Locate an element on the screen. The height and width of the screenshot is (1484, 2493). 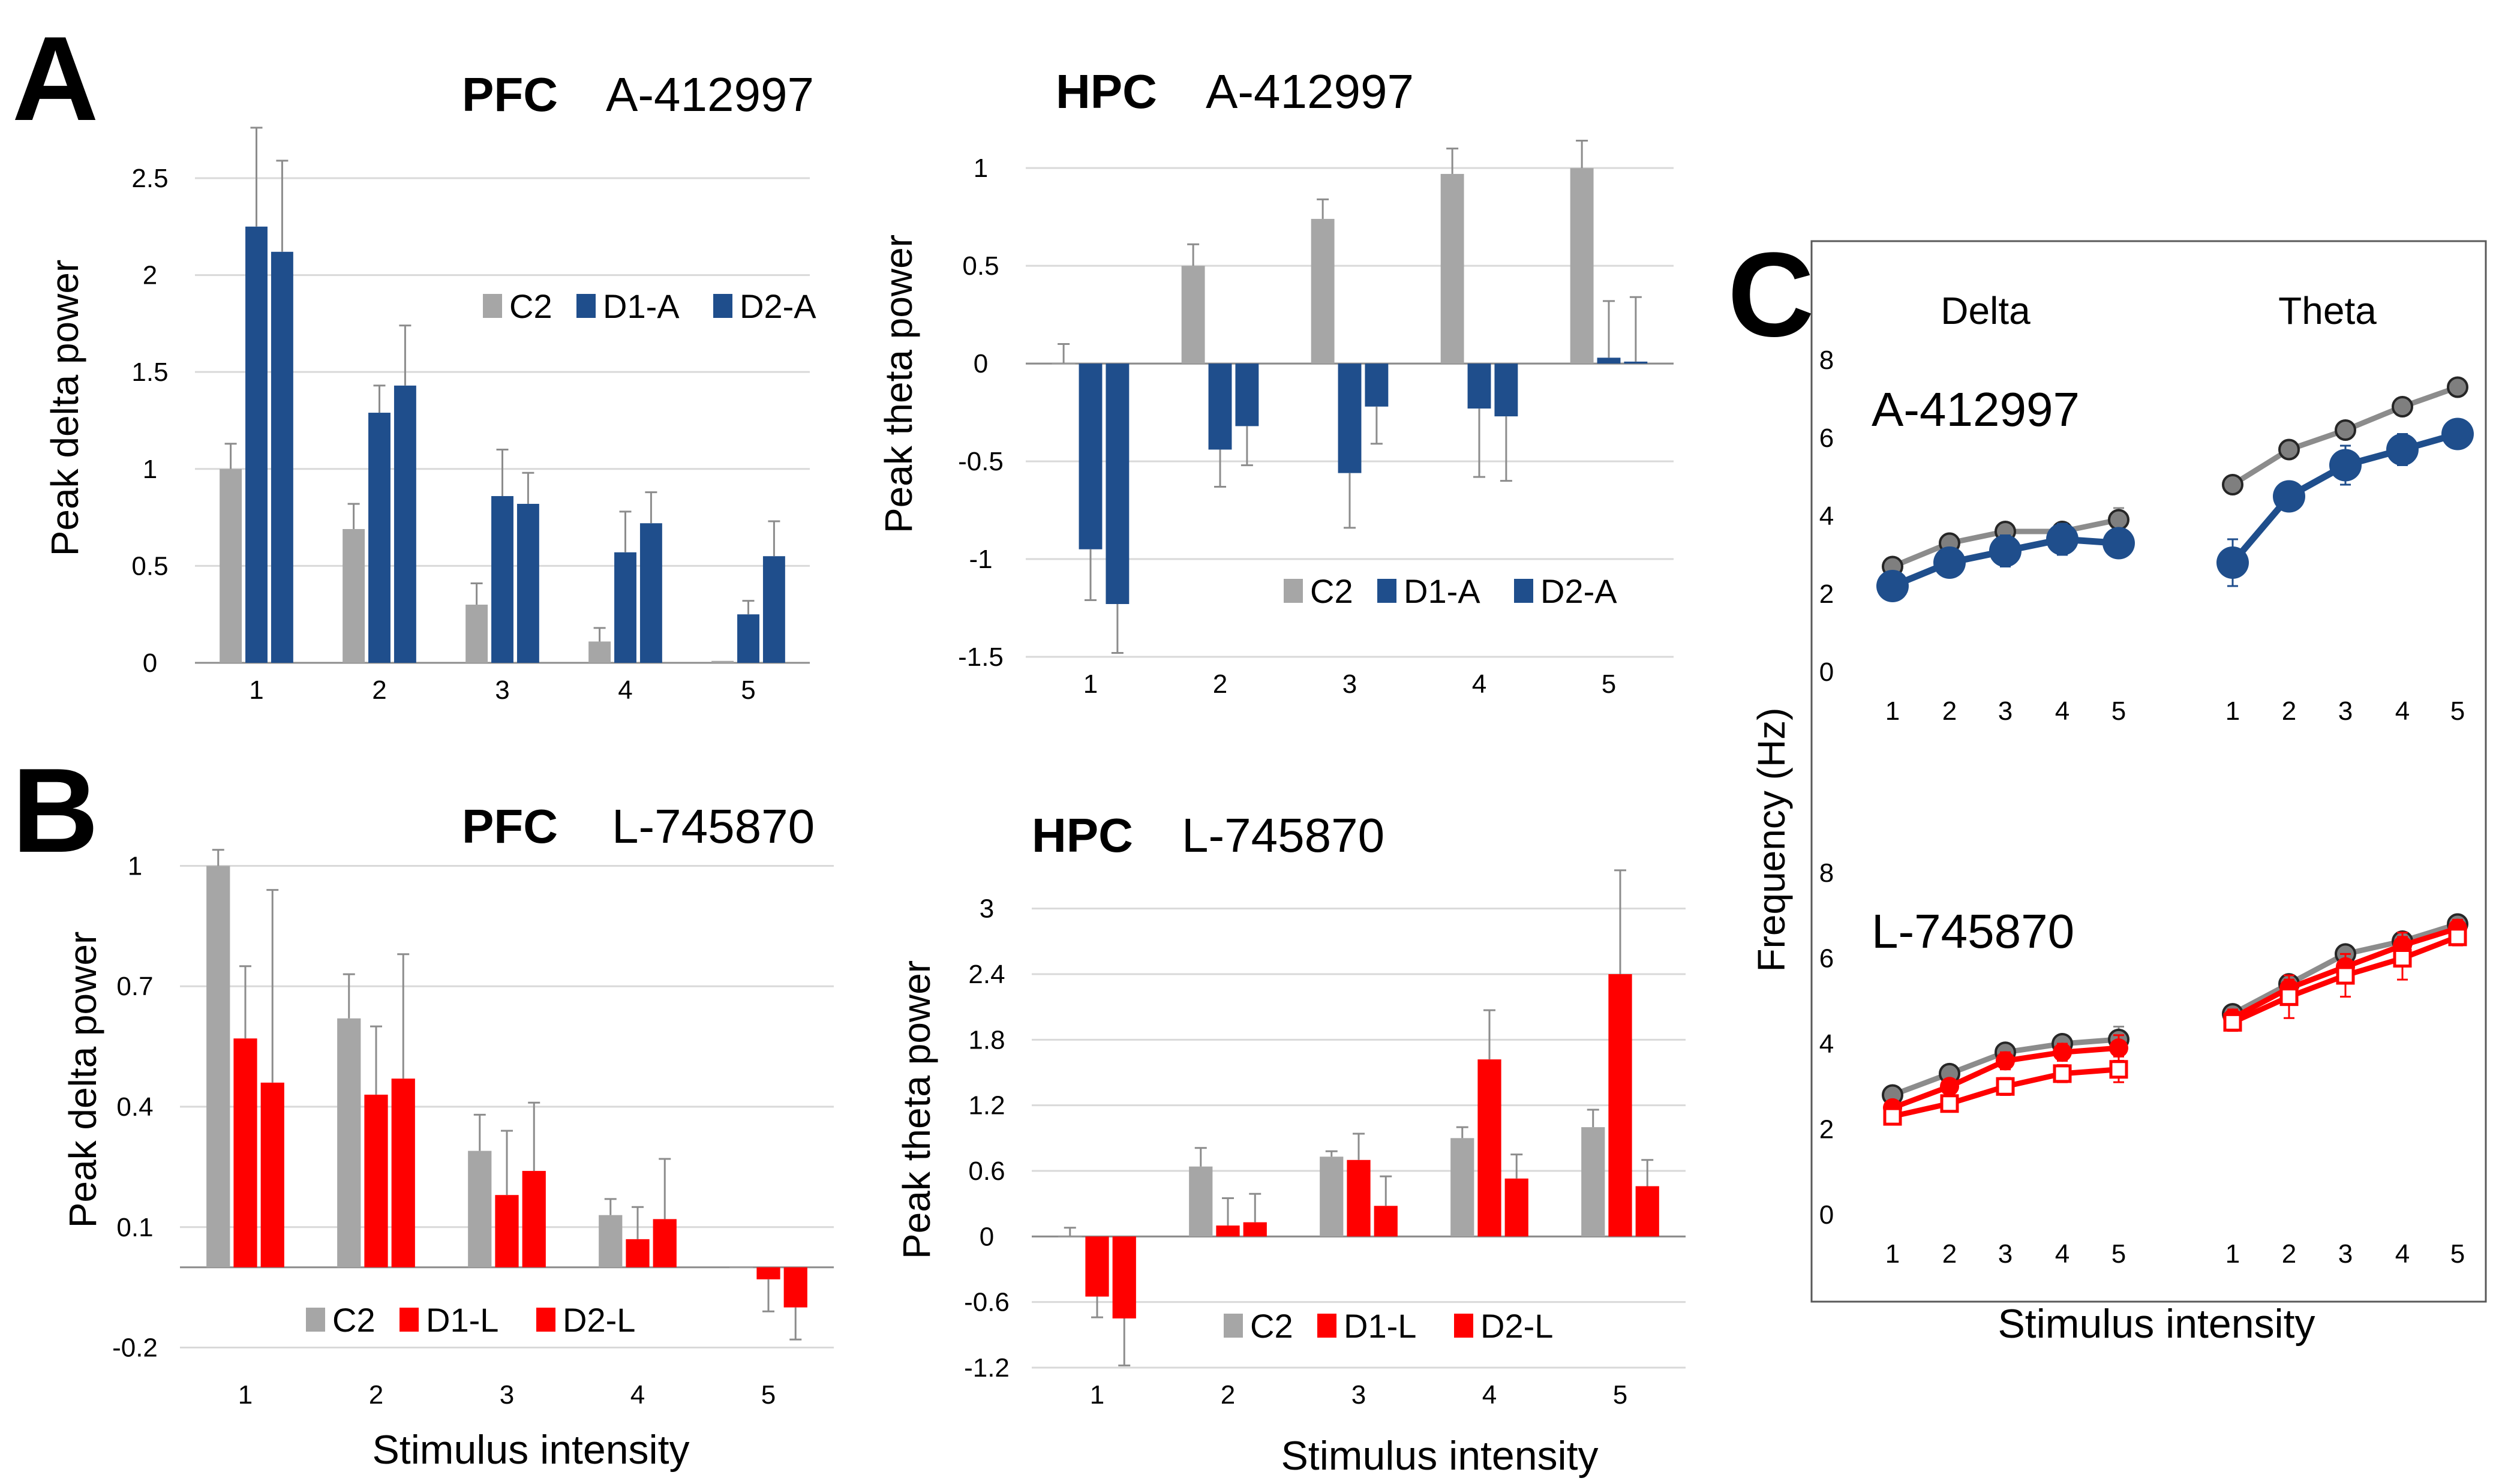
c3-ytick-label: 1.2 is located at coordinates (986, 1105).